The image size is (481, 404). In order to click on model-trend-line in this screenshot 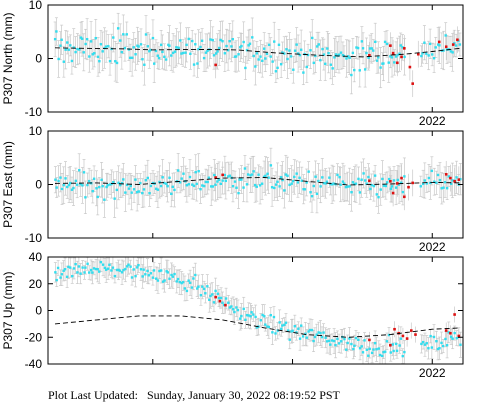, I will do `click(257, 52)`.